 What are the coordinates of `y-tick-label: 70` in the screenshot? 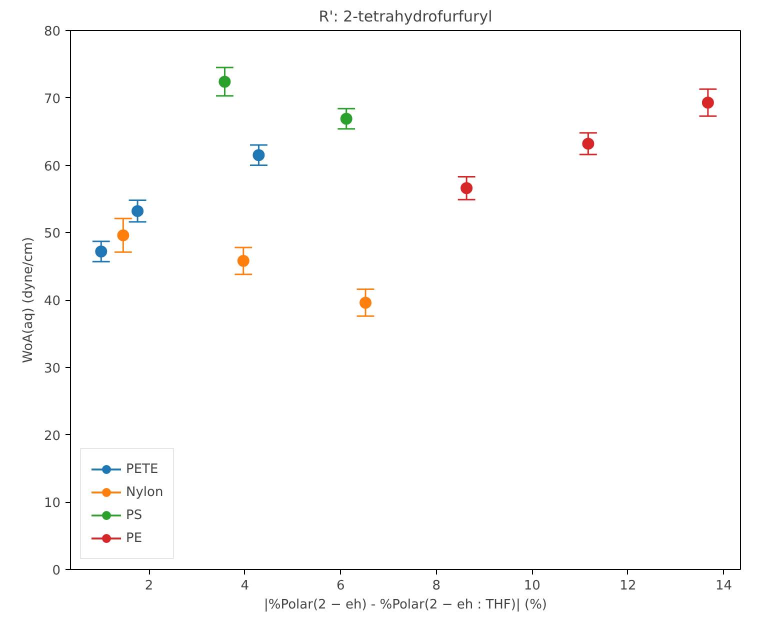 It's located at (52, 99).